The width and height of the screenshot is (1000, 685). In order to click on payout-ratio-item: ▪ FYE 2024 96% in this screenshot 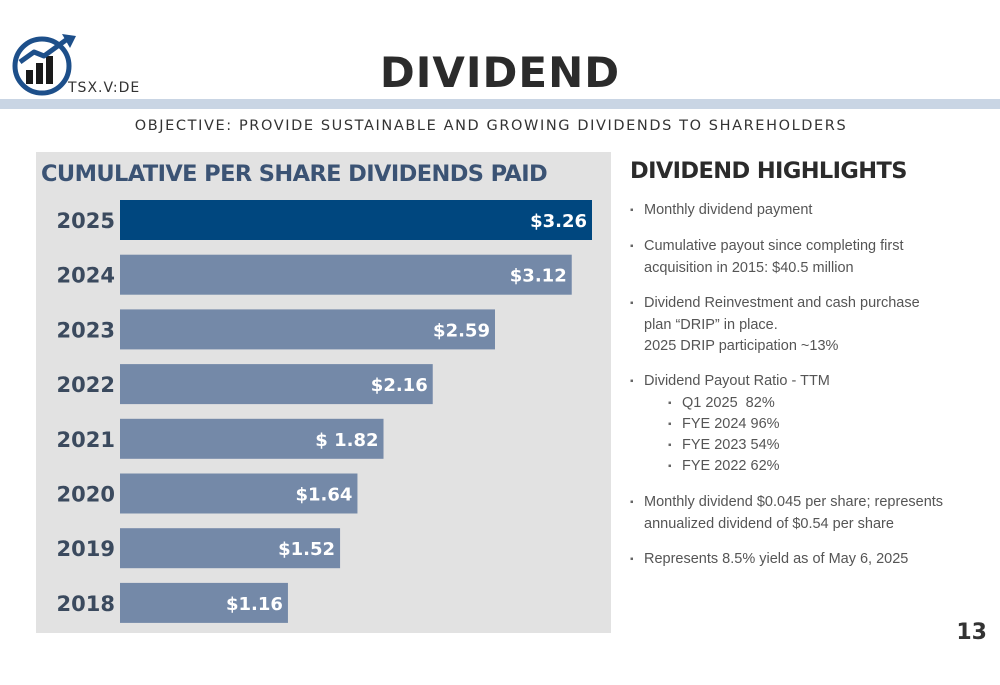, I will do `click(724, 425)`.